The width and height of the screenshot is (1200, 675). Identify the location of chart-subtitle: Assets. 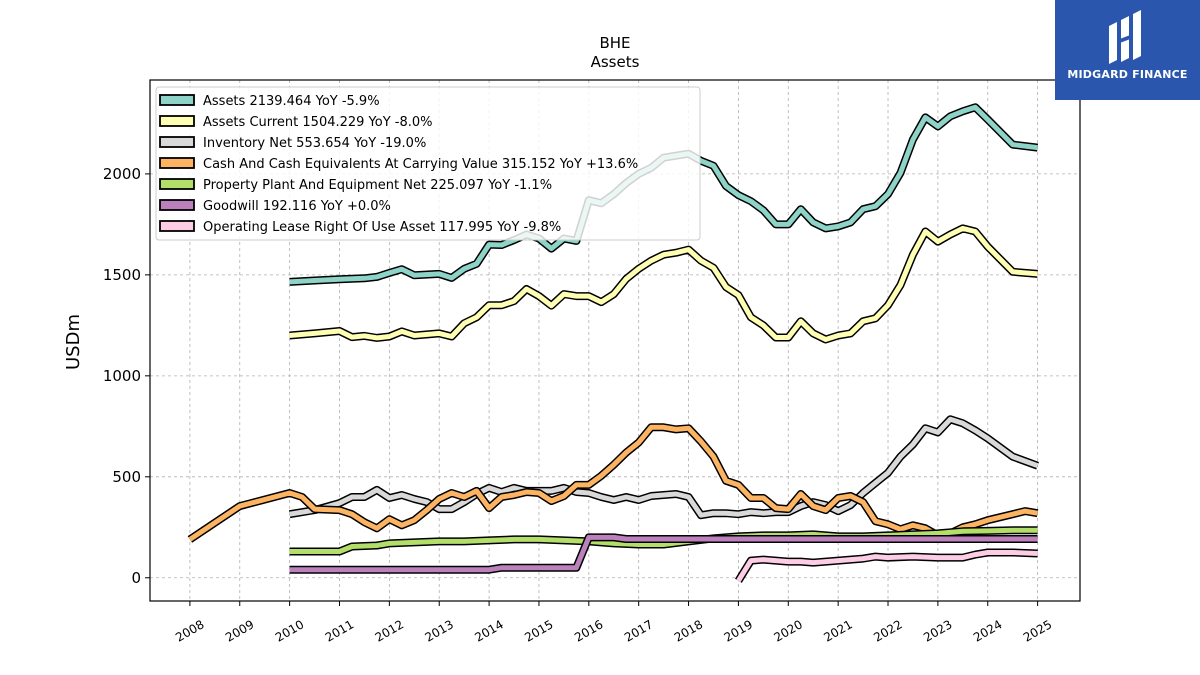
(615, 62).